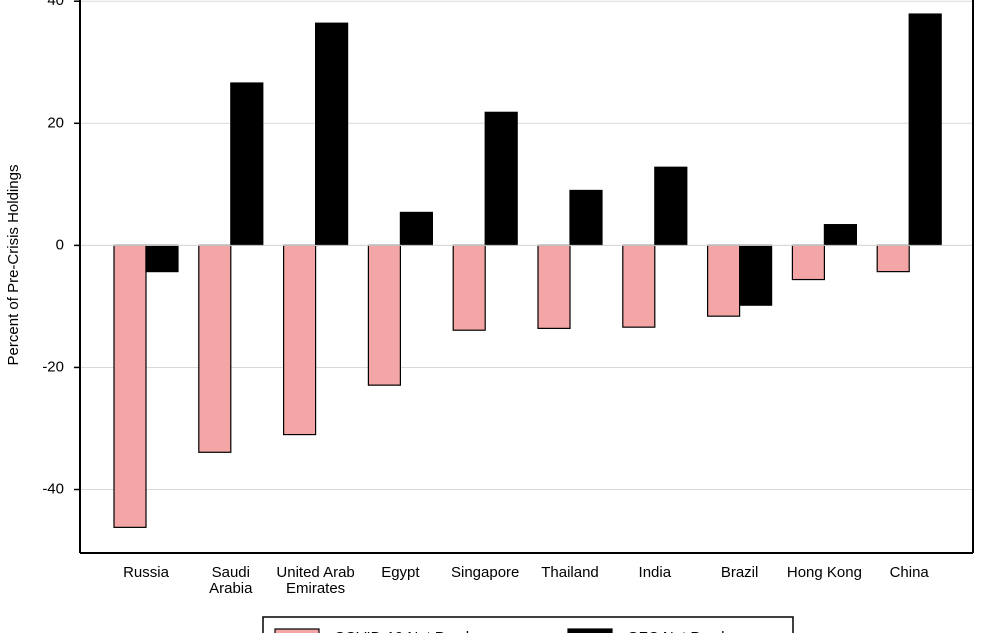  What do you see at coordinates (53, 488) in the screenshot?
I see `y-tick-label: -40` at bounding box center [53, 488].